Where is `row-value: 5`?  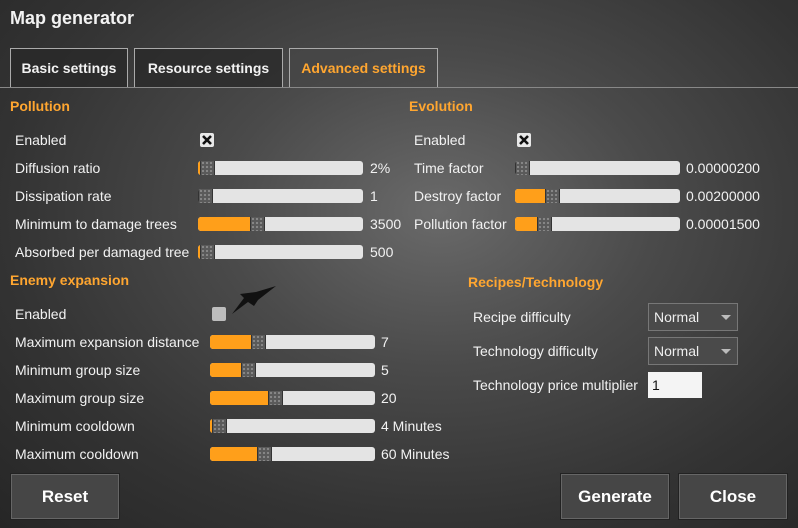
row-value: 5 is located at coordinates (385, 370).